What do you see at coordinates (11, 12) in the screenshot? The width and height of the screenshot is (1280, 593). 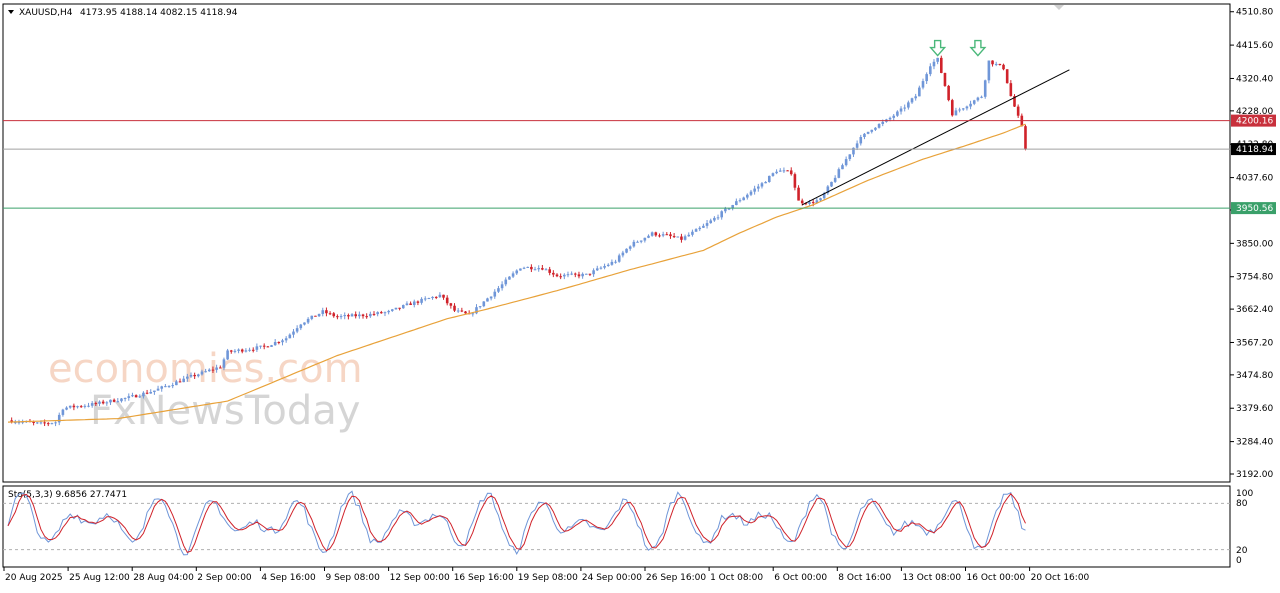 I see `symbol-dropdown-icon` at bounding box center [11, 12].